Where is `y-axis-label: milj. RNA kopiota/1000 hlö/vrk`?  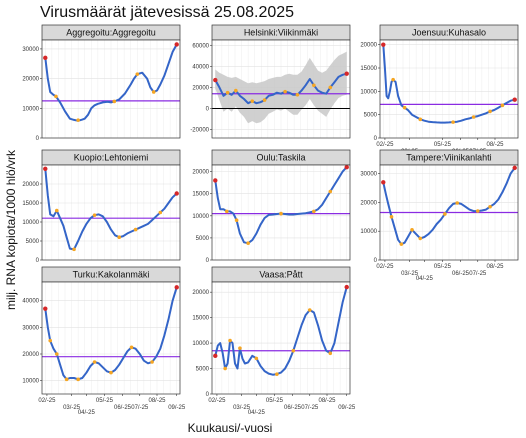 y-axis-label: milj. RNA kopiota/1000 hlö/vrk is located at coordinates (11, 229).